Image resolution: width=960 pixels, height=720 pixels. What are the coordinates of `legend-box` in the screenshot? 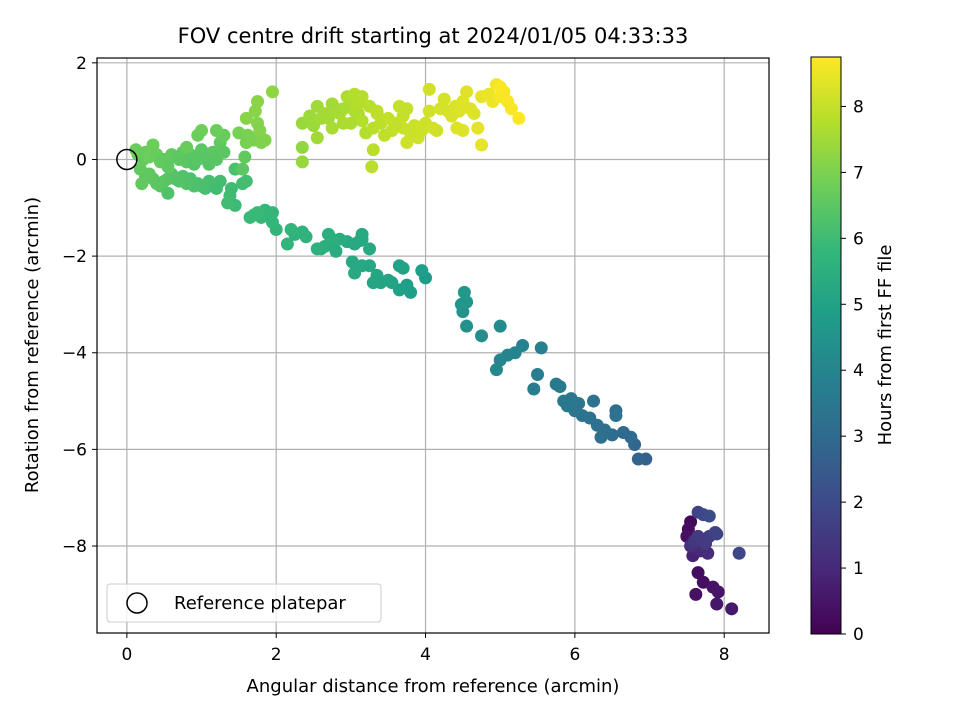 It's located at (244, 603).